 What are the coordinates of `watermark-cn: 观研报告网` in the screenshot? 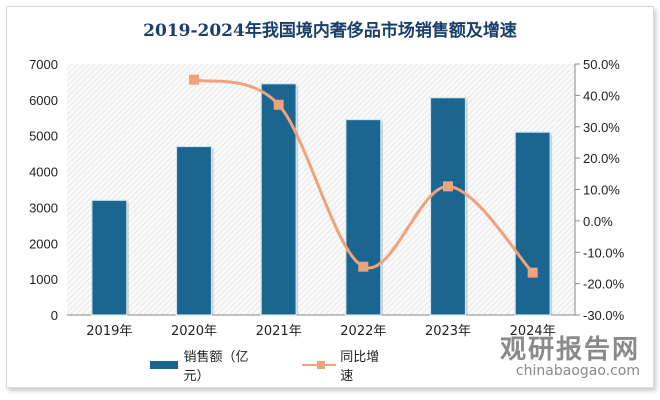 It's located at (569, 350).